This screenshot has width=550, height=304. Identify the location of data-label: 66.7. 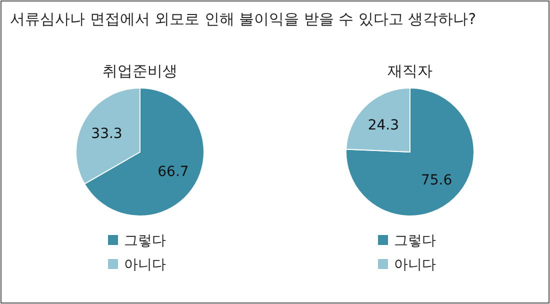
(173, 172).